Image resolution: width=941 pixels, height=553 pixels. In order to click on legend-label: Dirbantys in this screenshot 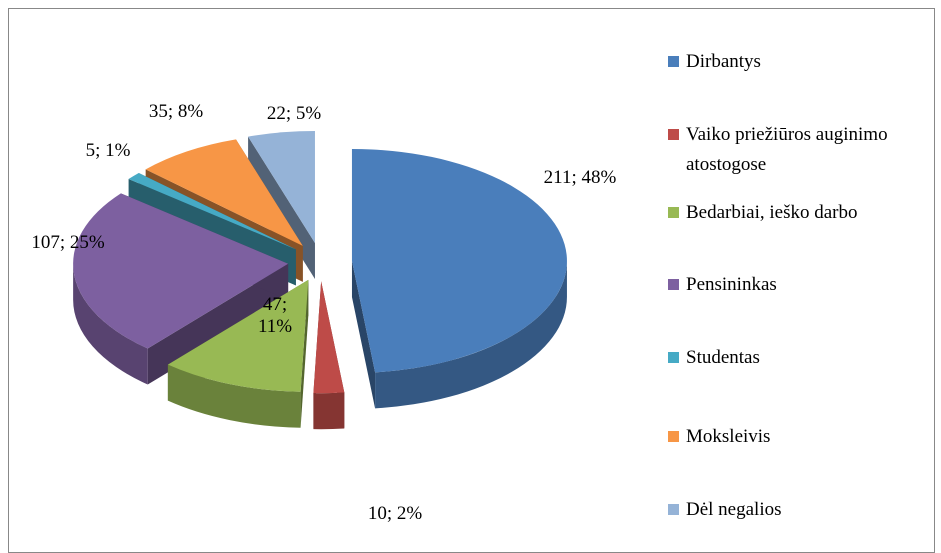, I will do `click(723, 61)`.